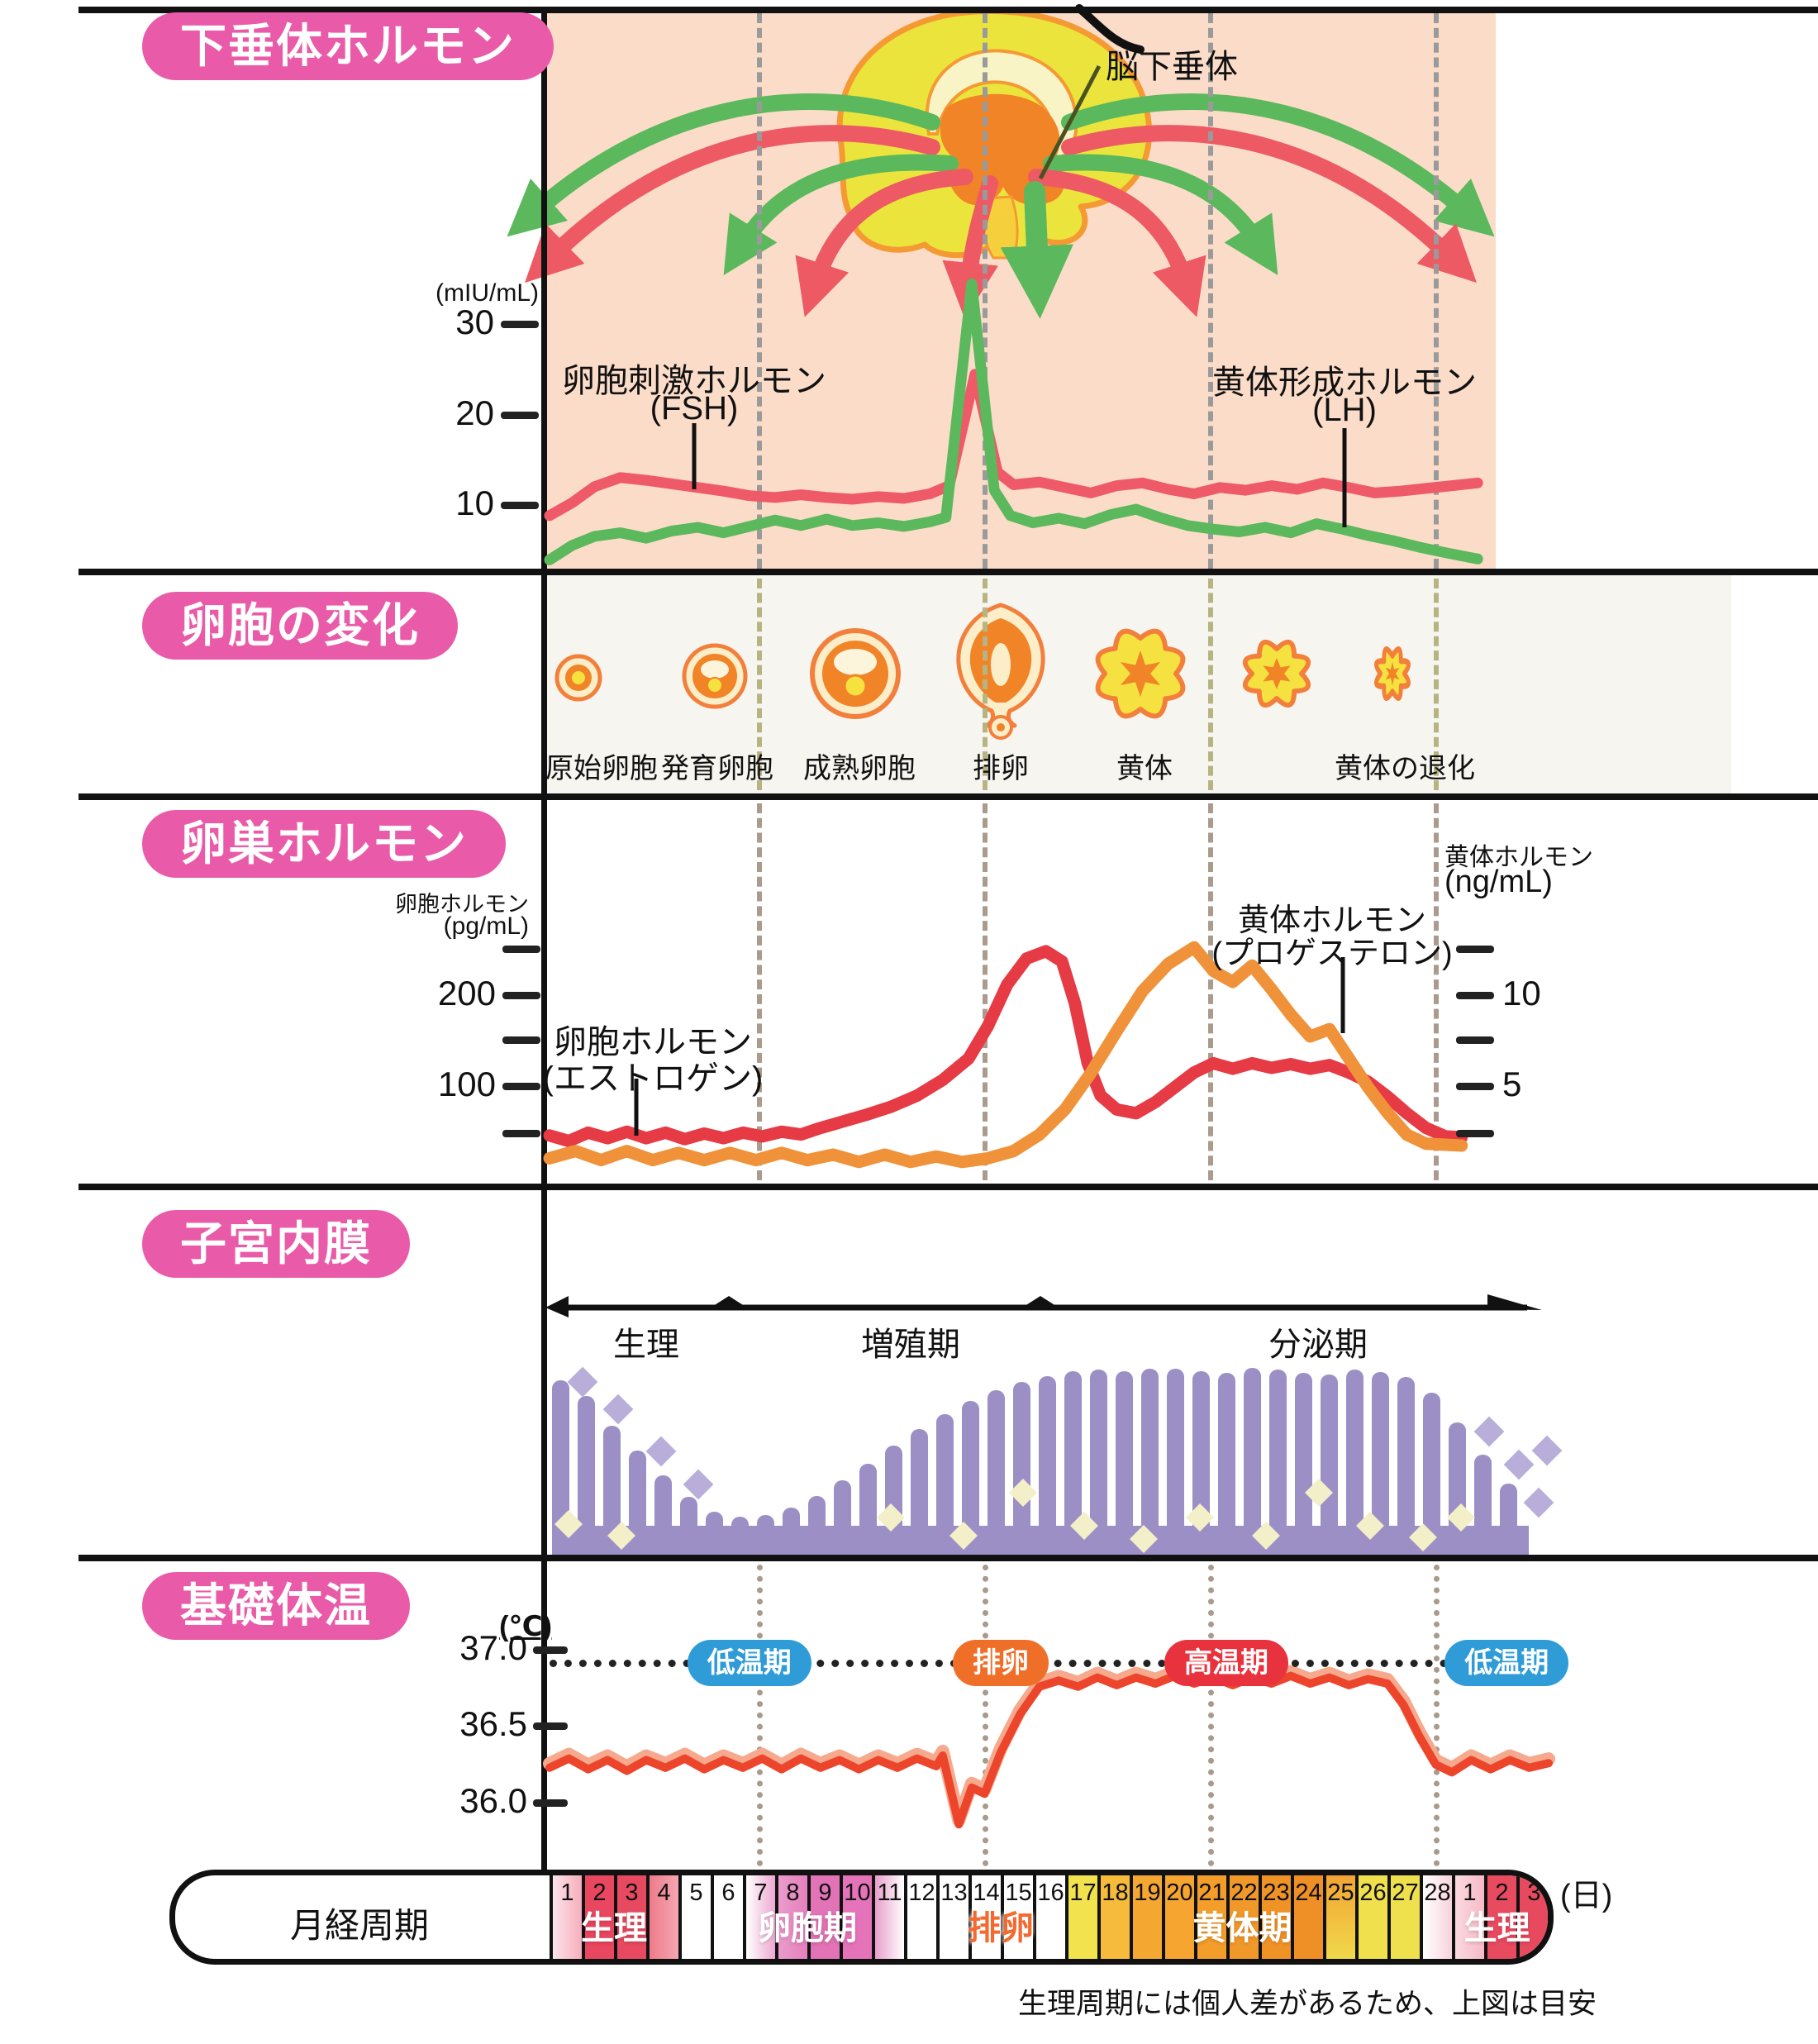 The width and height of the screenshot is (1818, 2044). Describe the element at coordinates (348, 46) in the screenshot. I see `section-badge-pituitary: 下垂体ホルモン` at that location.